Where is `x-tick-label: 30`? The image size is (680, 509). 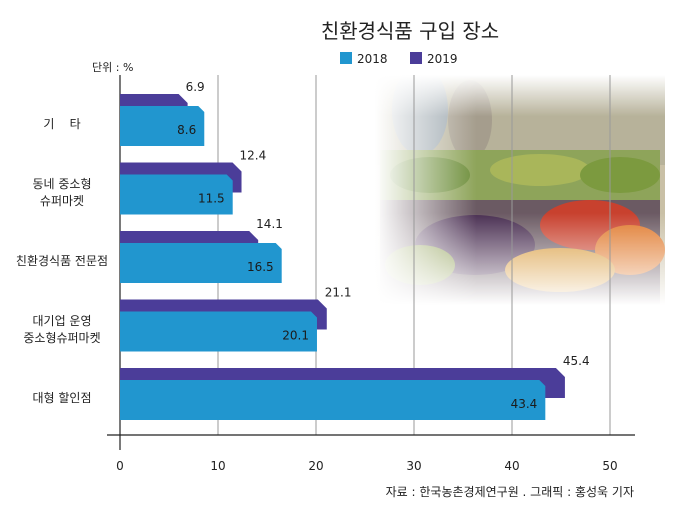
x-tick-label: 30 is located at coordinates (413, 466).